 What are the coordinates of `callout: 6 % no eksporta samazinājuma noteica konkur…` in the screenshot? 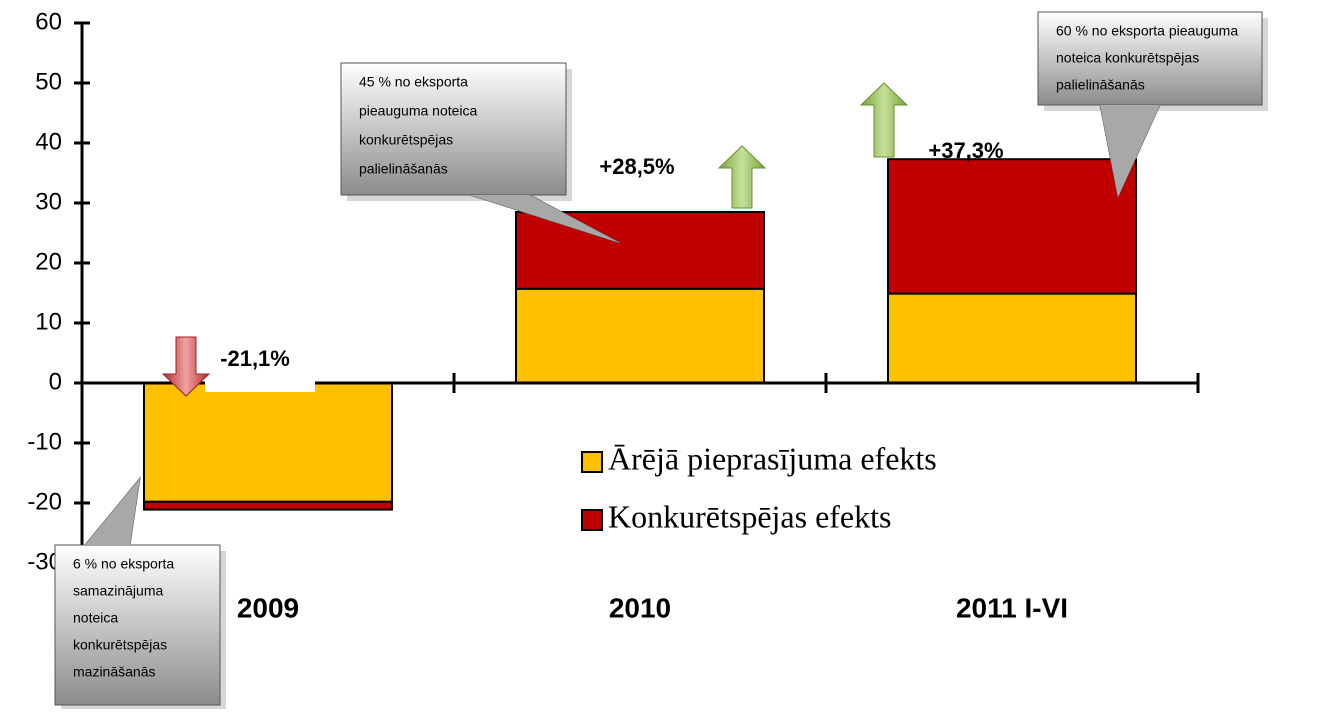 It's located at (140, 593).